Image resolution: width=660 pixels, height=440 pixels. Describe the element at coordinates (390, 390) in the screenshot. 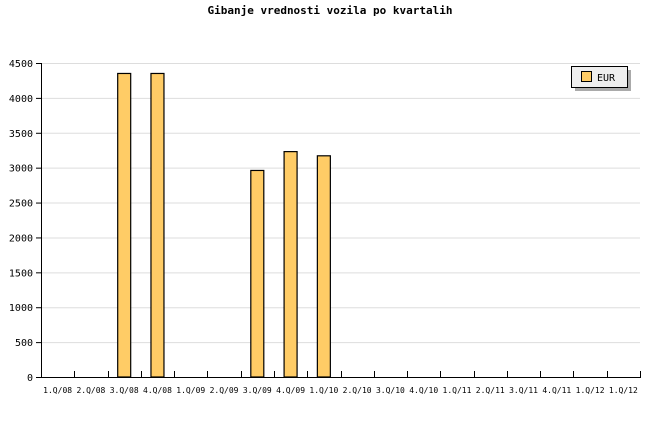

I see `x-tick-label: 3.Q/10` at that location.